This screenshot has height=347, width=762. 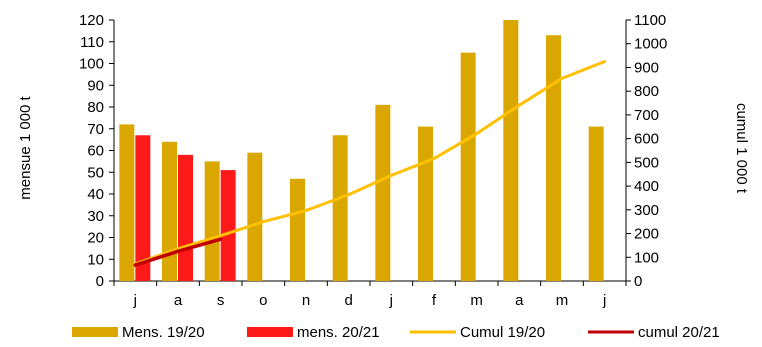 What do you see at coordinates (92, 42) in the screenshot?
I see `y-tick-label: 110` at bounding box center [92, 42].